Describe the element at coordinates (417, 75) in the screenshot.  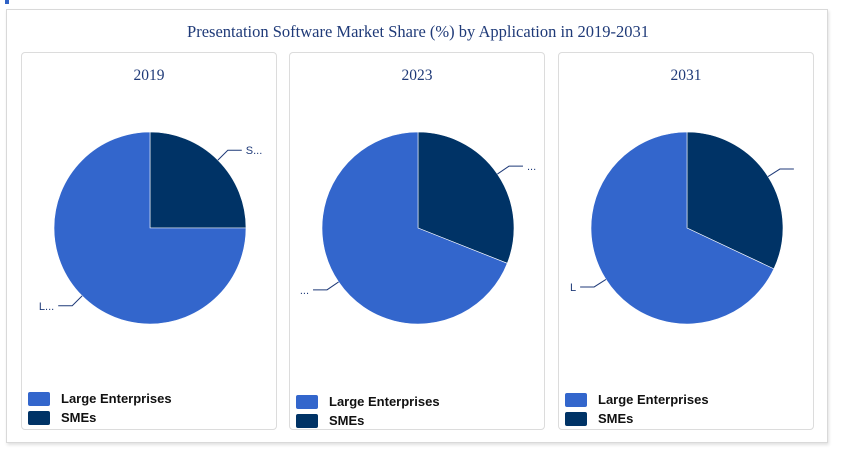
I see `panel-year: 2023` at that location.